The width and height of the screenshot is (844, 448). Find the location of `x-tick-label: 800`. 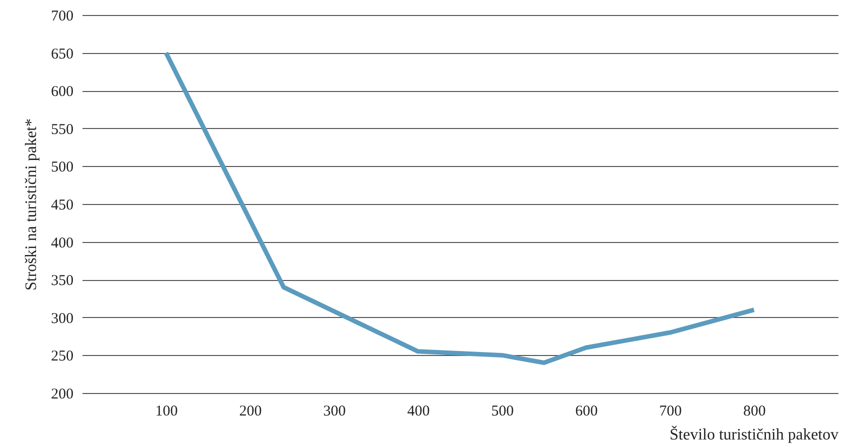

x-tick-label: 800 is located at coordinates (754, 412).